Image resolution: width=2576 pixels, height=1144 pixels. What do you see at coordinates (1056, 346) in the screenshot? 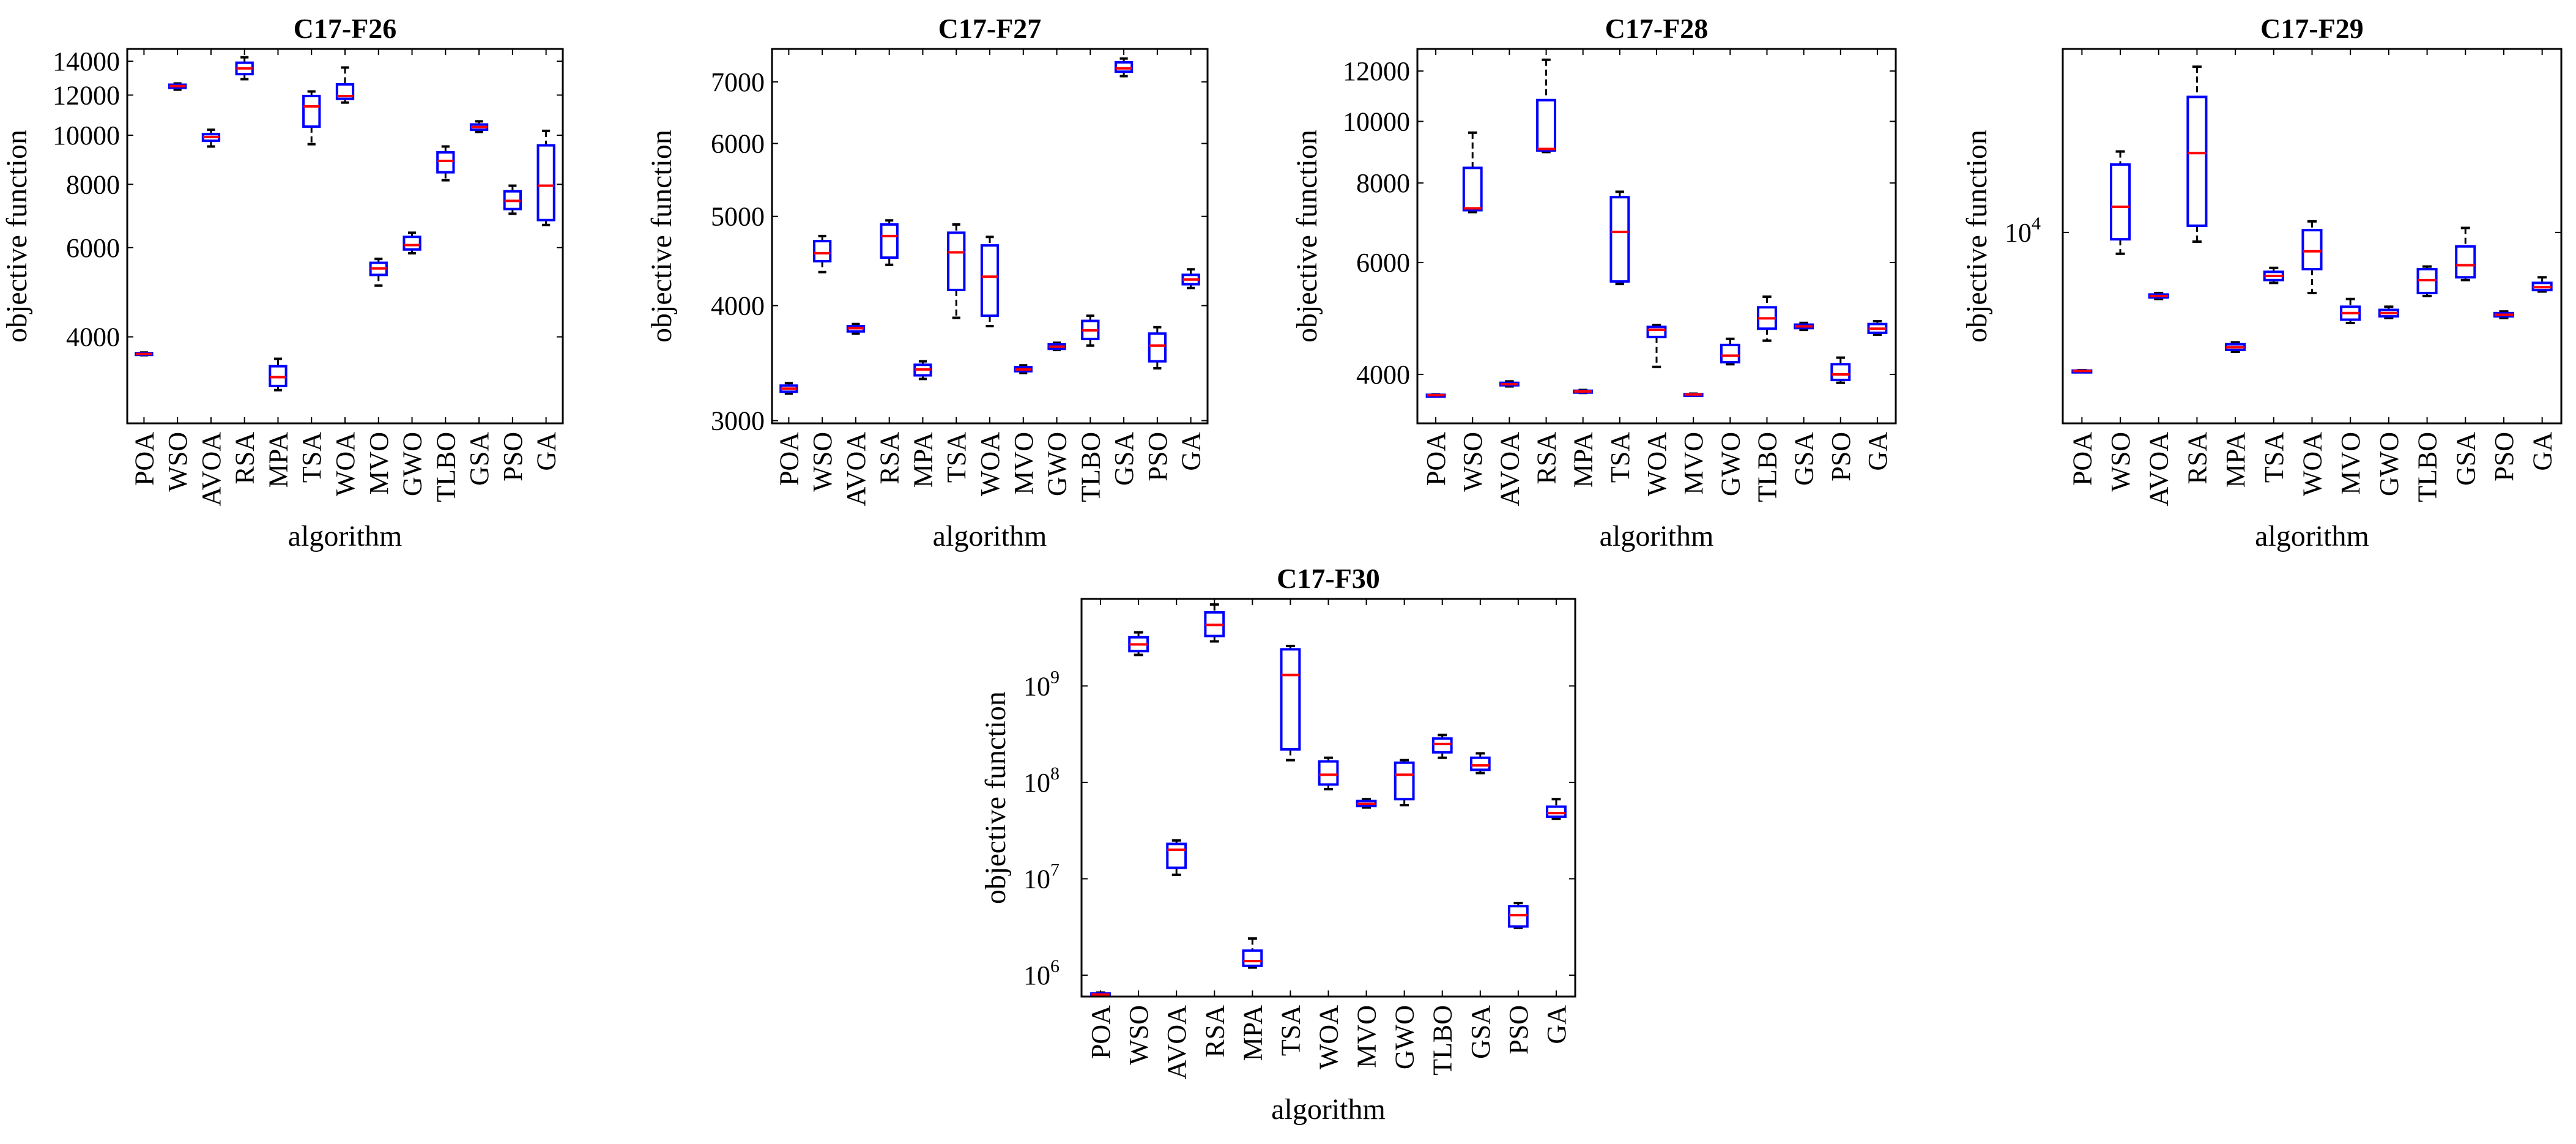
I see `box-GWO` at bounding box center [1056, 346].